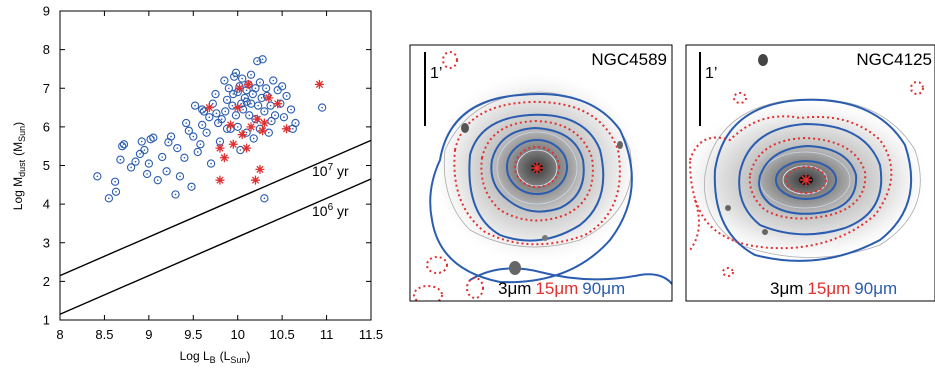 Image resolution: width=935 pixels, height=372 pixels. I want to click on y-tick-label: 4, so click(46, 204).